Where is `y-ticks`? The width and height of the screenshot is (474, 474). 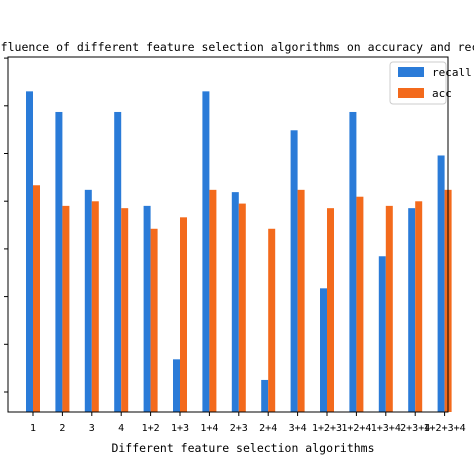
y-ticks is located at coordinates (6, 225).